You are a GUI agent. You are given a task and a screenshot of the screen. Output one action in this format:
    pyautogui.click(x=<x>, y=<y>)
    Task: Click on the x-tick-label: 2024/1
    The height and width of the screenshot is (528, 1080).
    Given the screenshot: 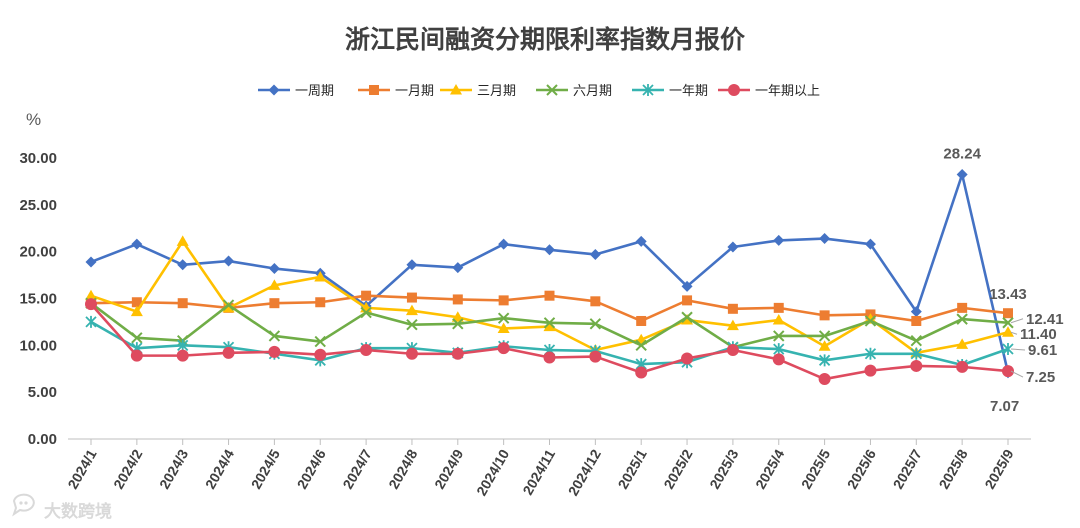 What is the action you would take?
    pyautogui.click(x=81, y=468)
    